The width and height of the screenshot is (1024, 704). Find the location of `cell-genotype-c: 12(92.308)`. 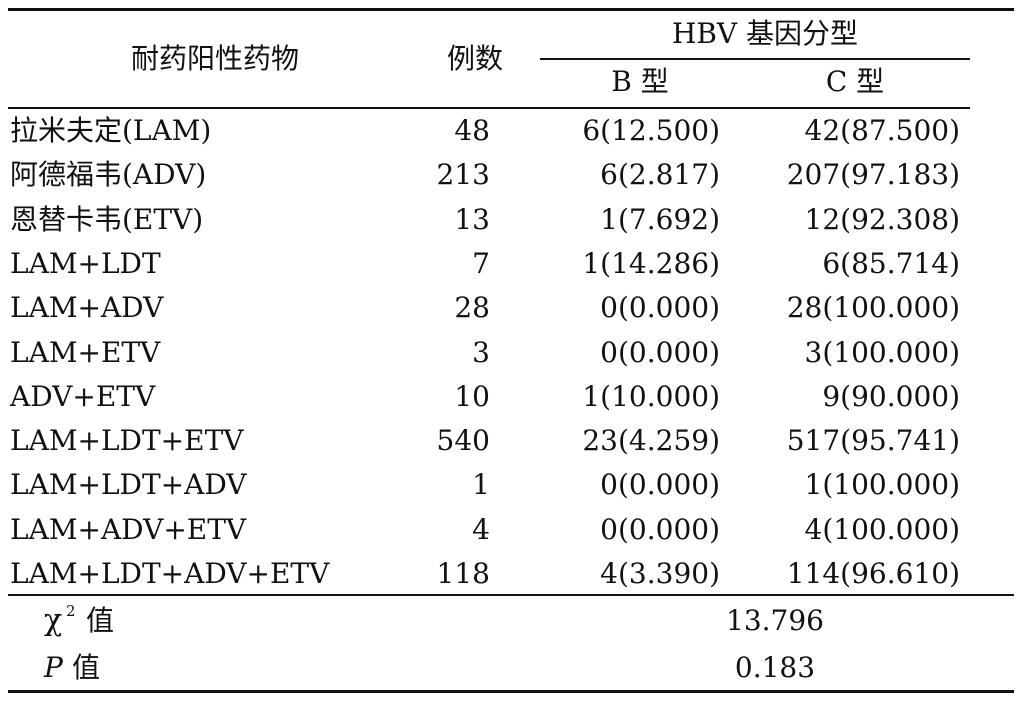

cell-genotype-c: 12(92.308) is located at coordinates (882, 219).